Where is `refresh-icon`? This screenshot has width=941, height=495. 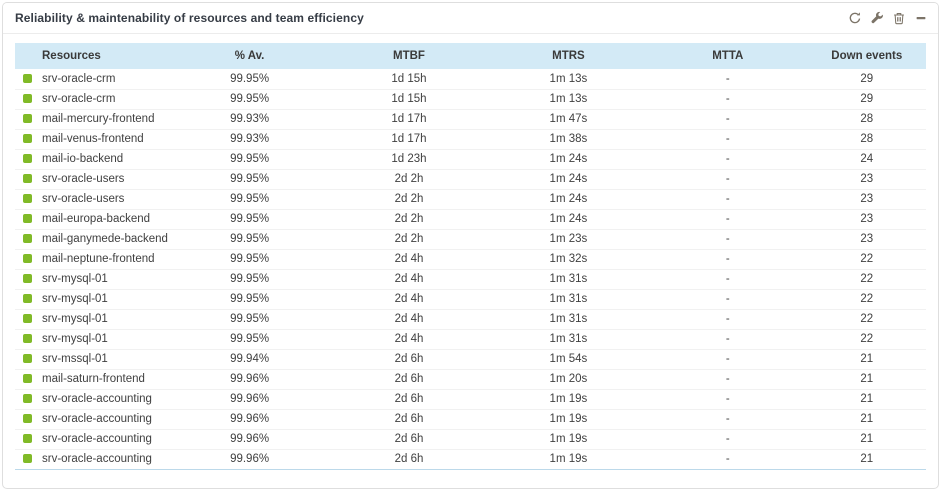 refresh-icon is located at coordinates (854, 18).